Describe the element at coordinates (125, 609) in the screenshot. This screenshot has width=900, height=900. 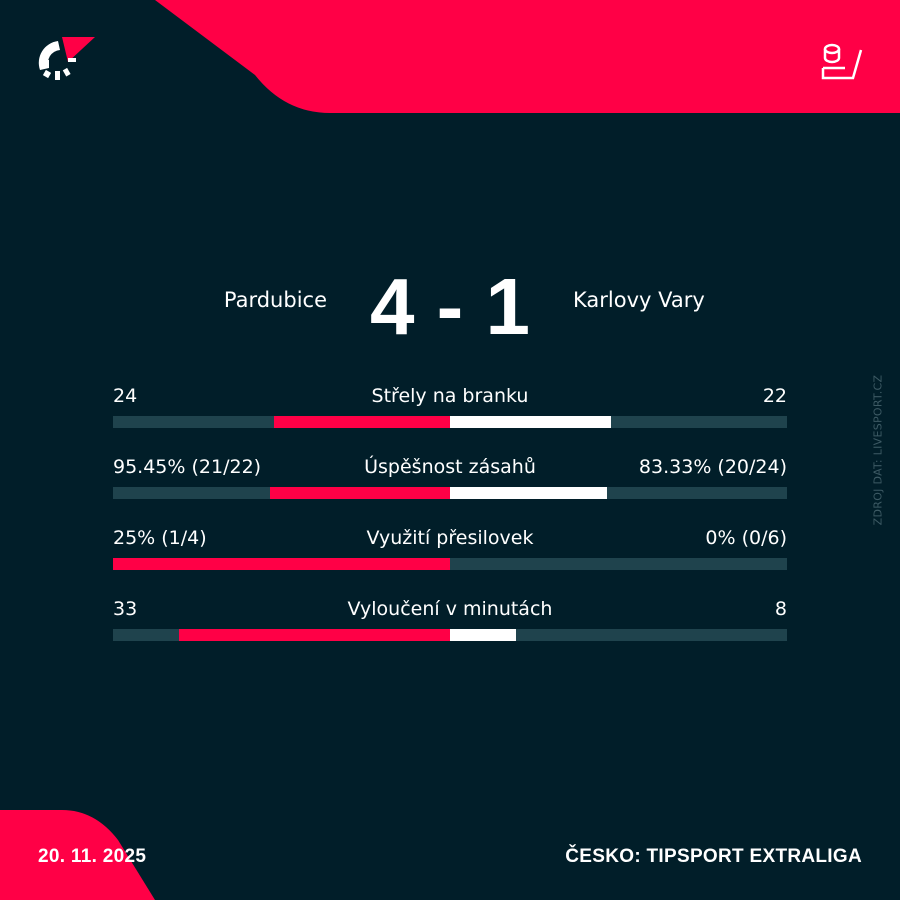
I see `stat-home-value: 33` at that location.